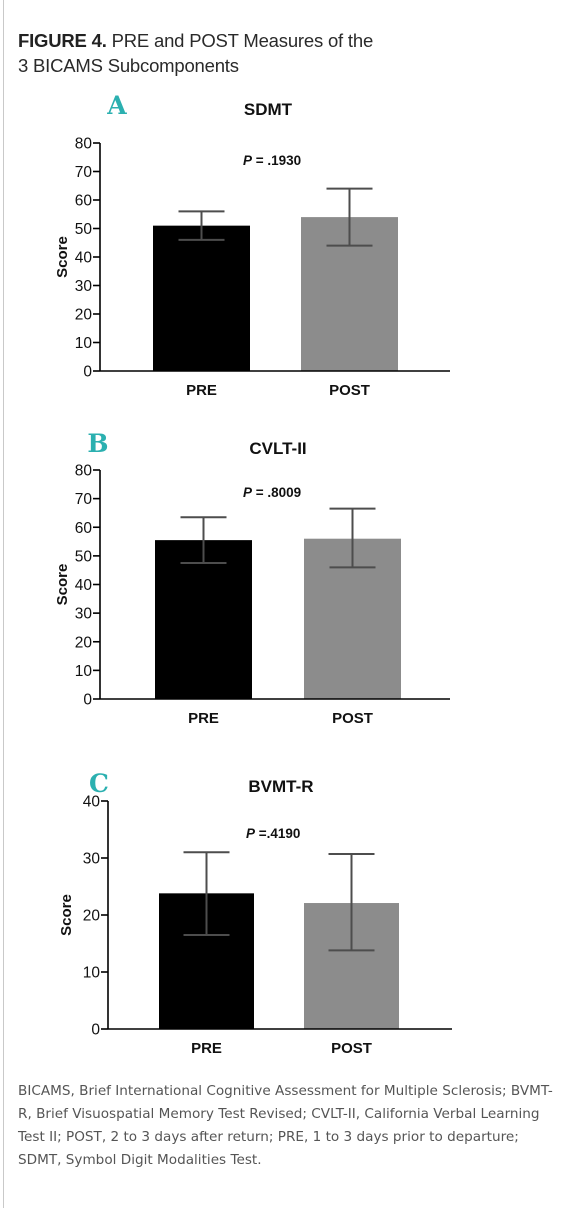 This screenshot has width=580, height=1208. What do you see at coordinates (276, 492) in the screenshot?
I see `p-value: = .8009` at bounding box center [276, 492].